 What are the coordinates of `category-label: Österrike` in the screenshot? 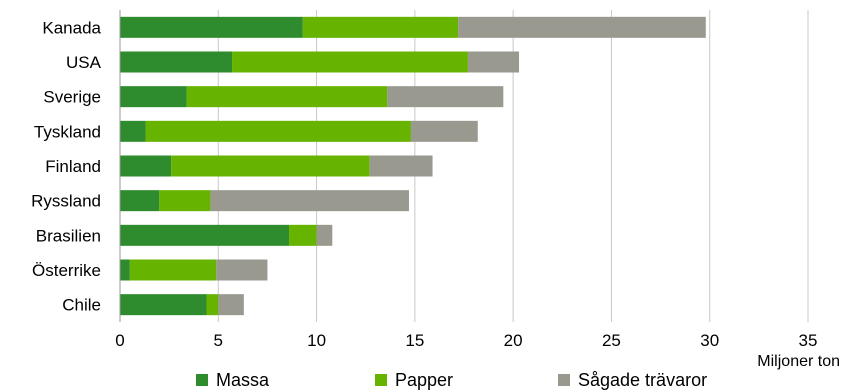 It's located at (66, 270).